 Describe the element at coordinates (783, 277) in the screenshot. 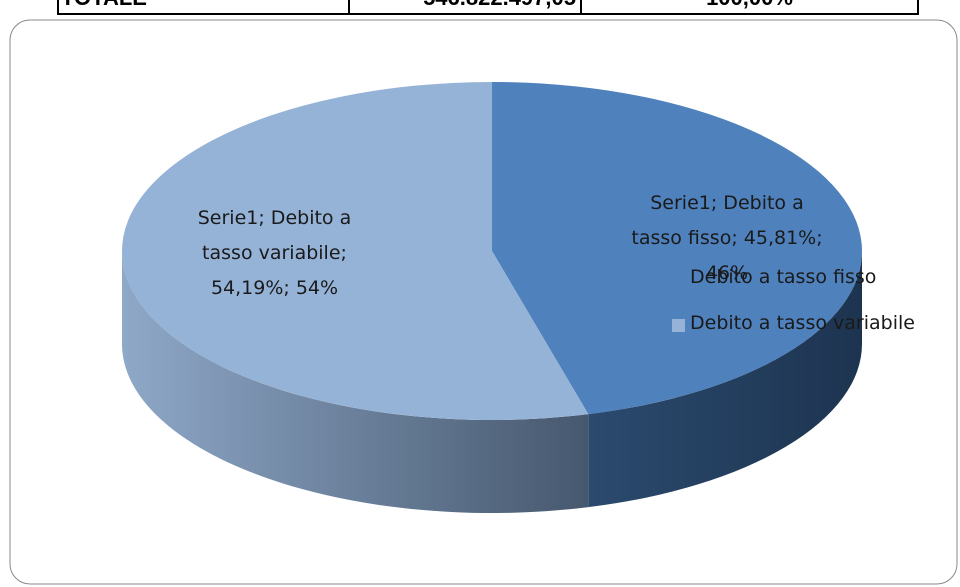

I see `legend-label: Debito a tasso fisso` at that location.